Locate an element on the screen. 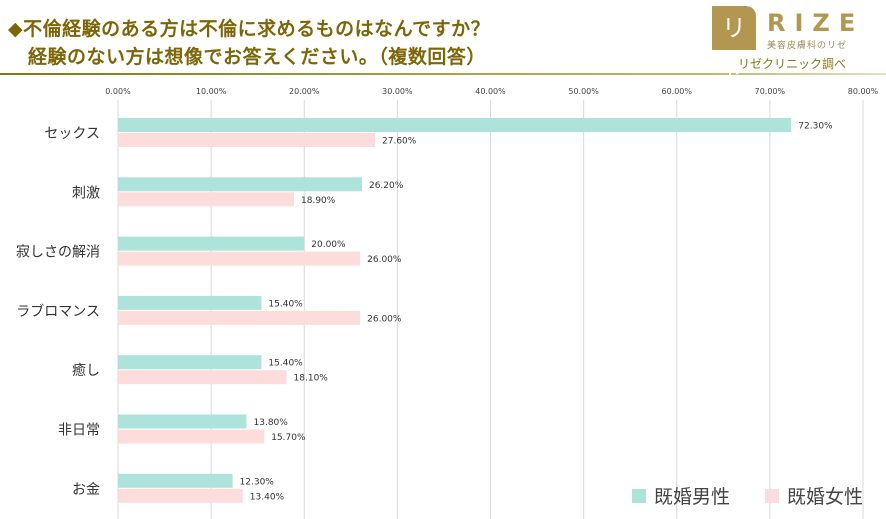  chart-title-line2: 経験のない方は想像でお答えください。（複数回答） is located at coordinates (257, 57).